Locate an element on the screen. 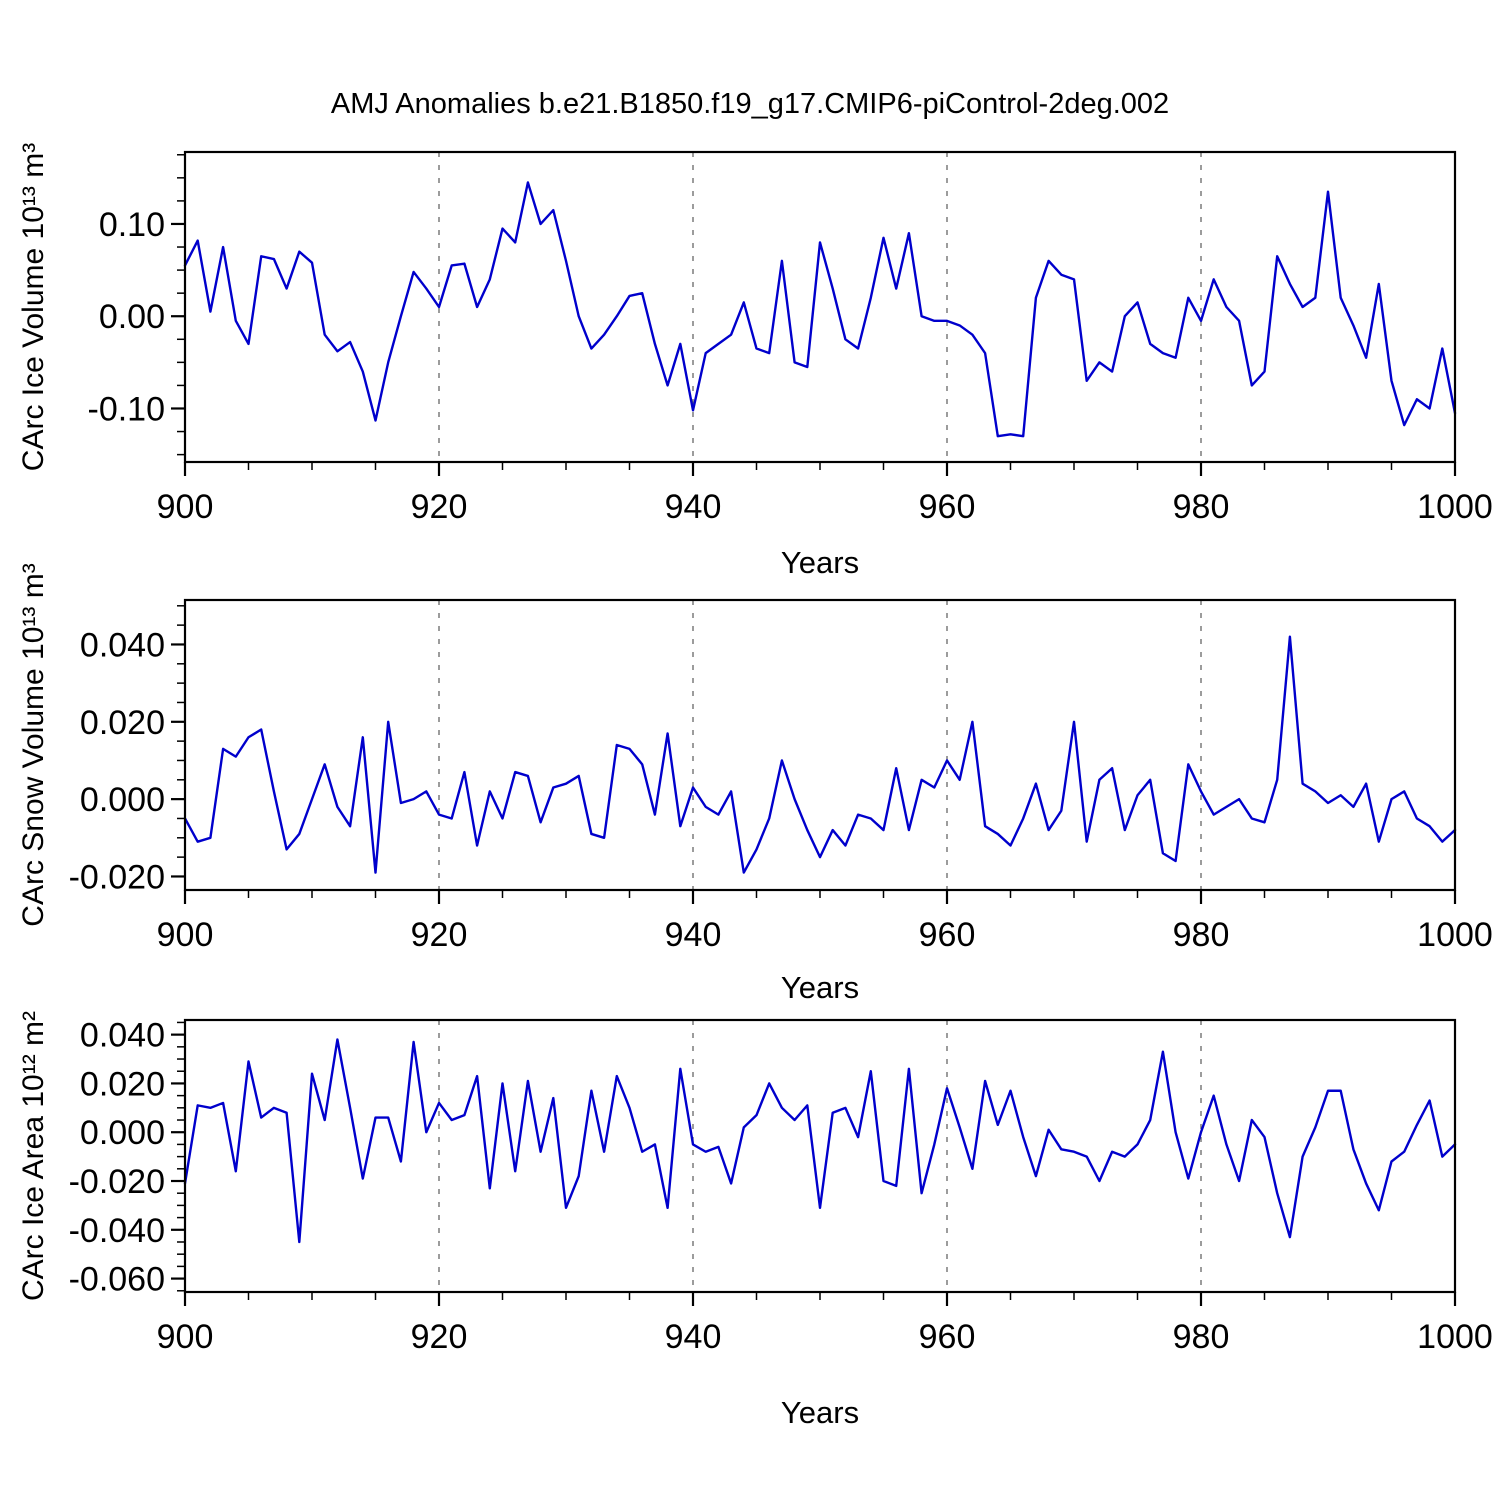 The height and width of the screenshot is (1500, 1500). y-tick-label: 0.00 is located at coordinates (132, 317).